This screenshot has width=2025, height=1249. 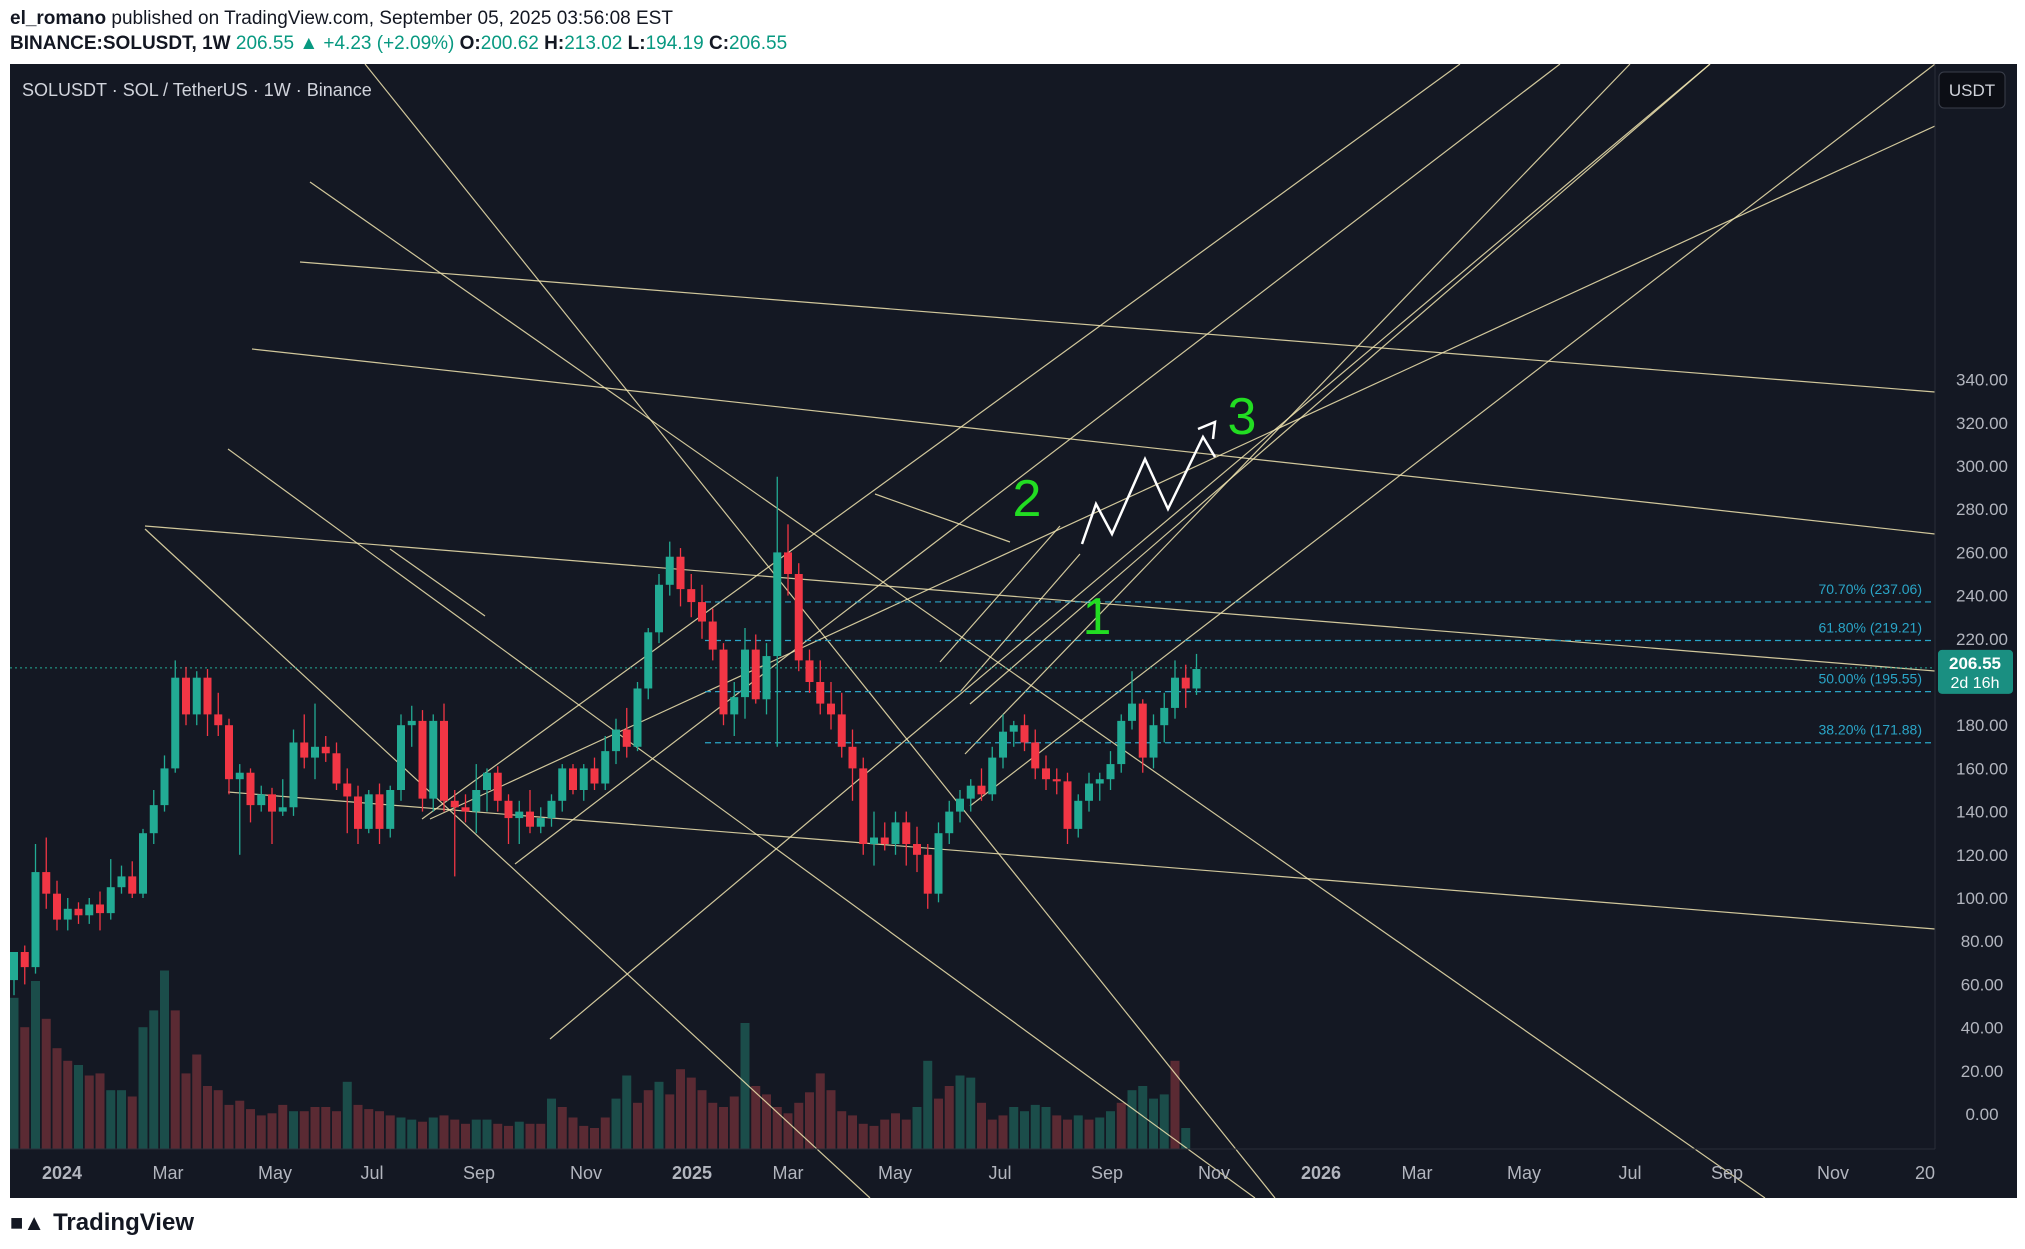 What do you see at coordinates (1982, 1071) in the screenshot?
I see `y-tick-label: 20.00` at bounding box center [1982, 1071].